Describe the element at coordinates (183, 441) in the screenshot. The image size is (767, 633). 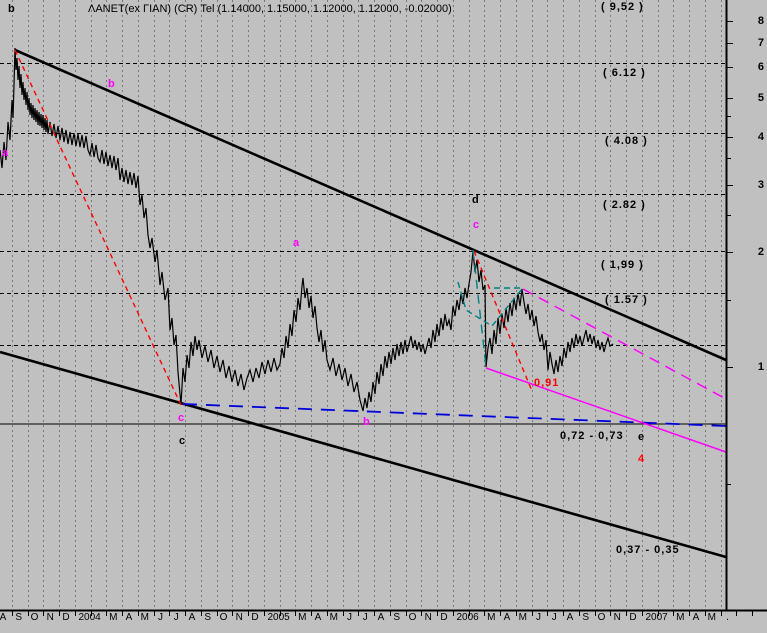
I see `wave-label-c-low1-black: c` at that location.